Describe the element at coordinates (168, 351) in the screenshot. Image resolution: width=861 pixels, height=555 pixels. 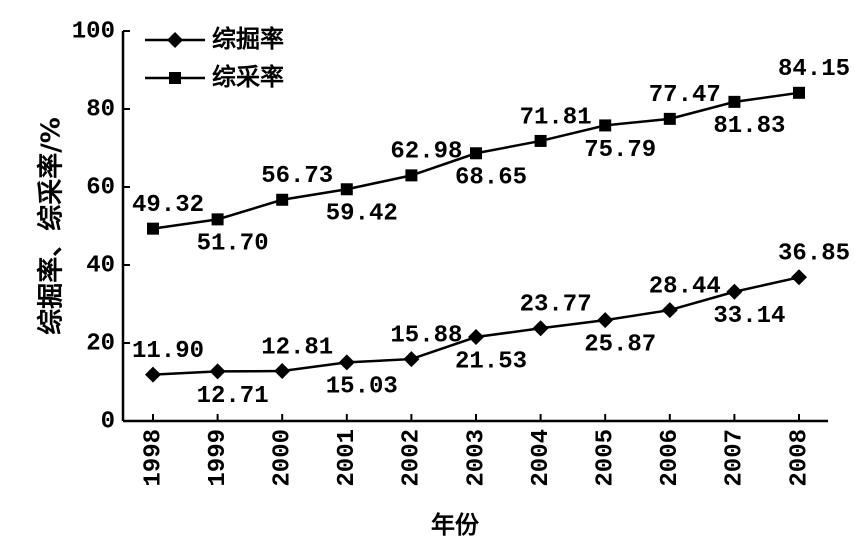
I see `data-label: 11.90` at that location.